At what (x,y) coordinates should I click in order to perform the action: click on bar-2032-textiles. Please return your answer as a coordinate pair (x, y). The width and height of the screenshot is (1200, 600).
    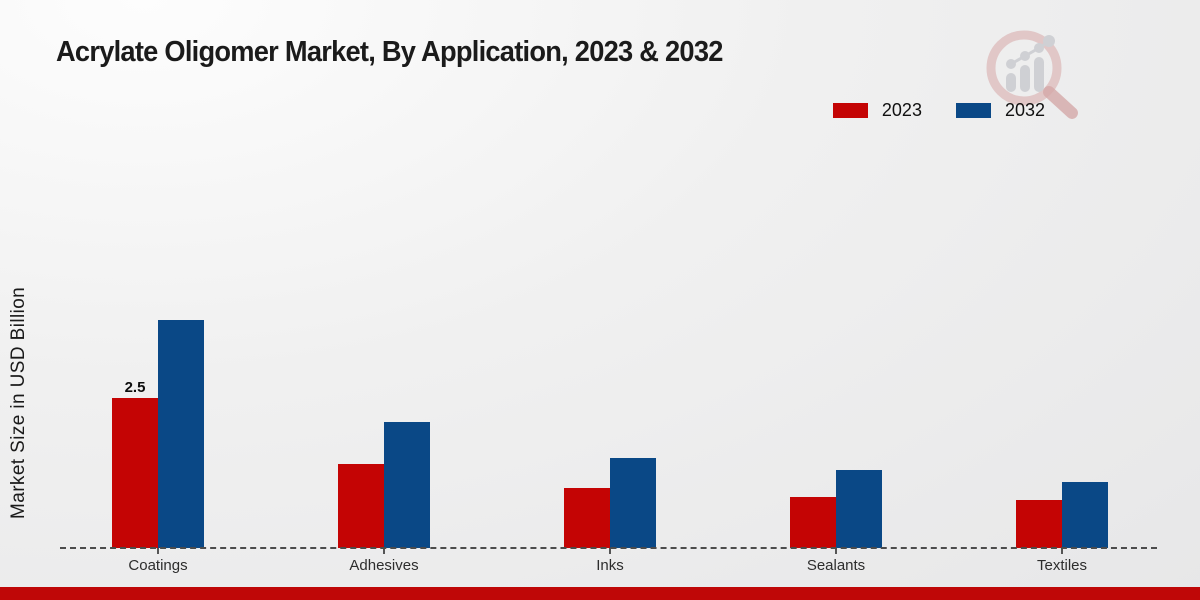
    Looking at the image, I should click on (1085, 515).